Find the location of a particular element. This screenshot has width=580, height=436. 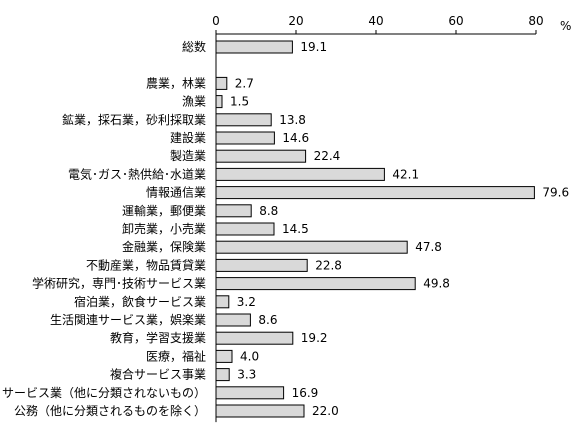

value-label: 42.1 is located at coordinates (405, 174).